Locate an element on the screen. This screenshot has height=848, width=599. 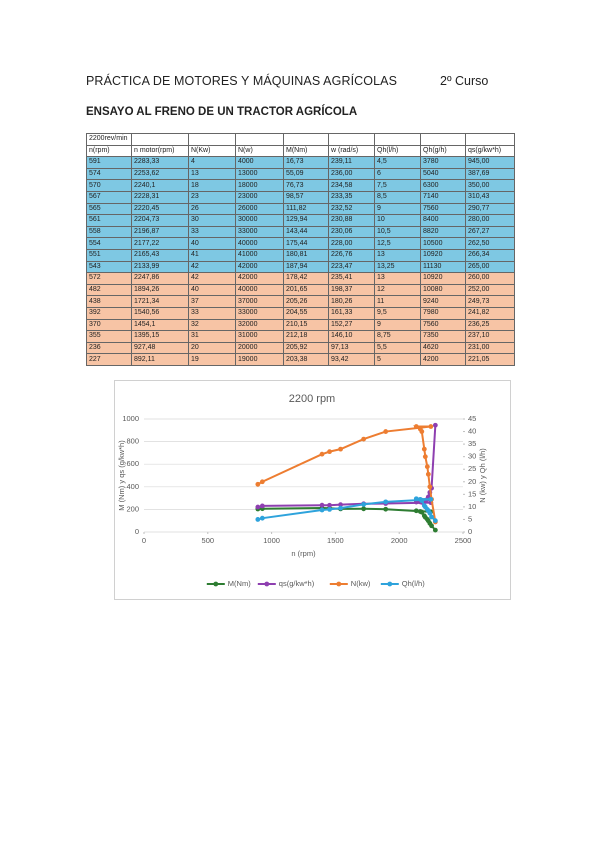
table-cell: 30 is located at coordinates (212, 220).